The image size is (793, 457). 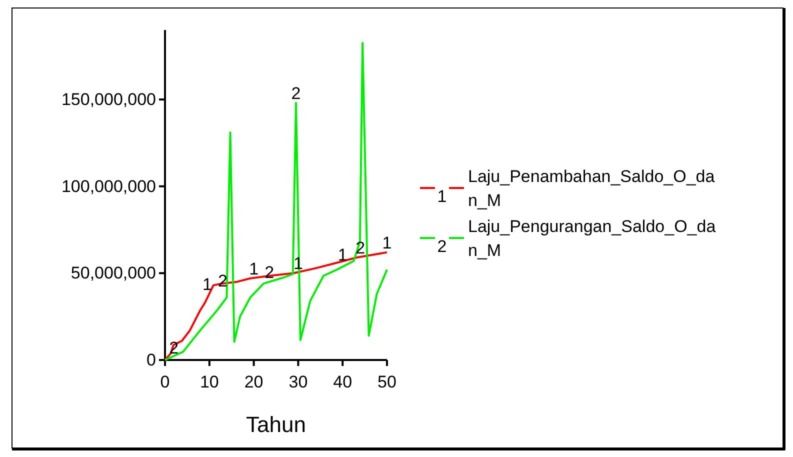 What do you see at coordinates (387, 382) in the screenshot?
I see `x-tick-label: 50` at bounding box center [387, 382].